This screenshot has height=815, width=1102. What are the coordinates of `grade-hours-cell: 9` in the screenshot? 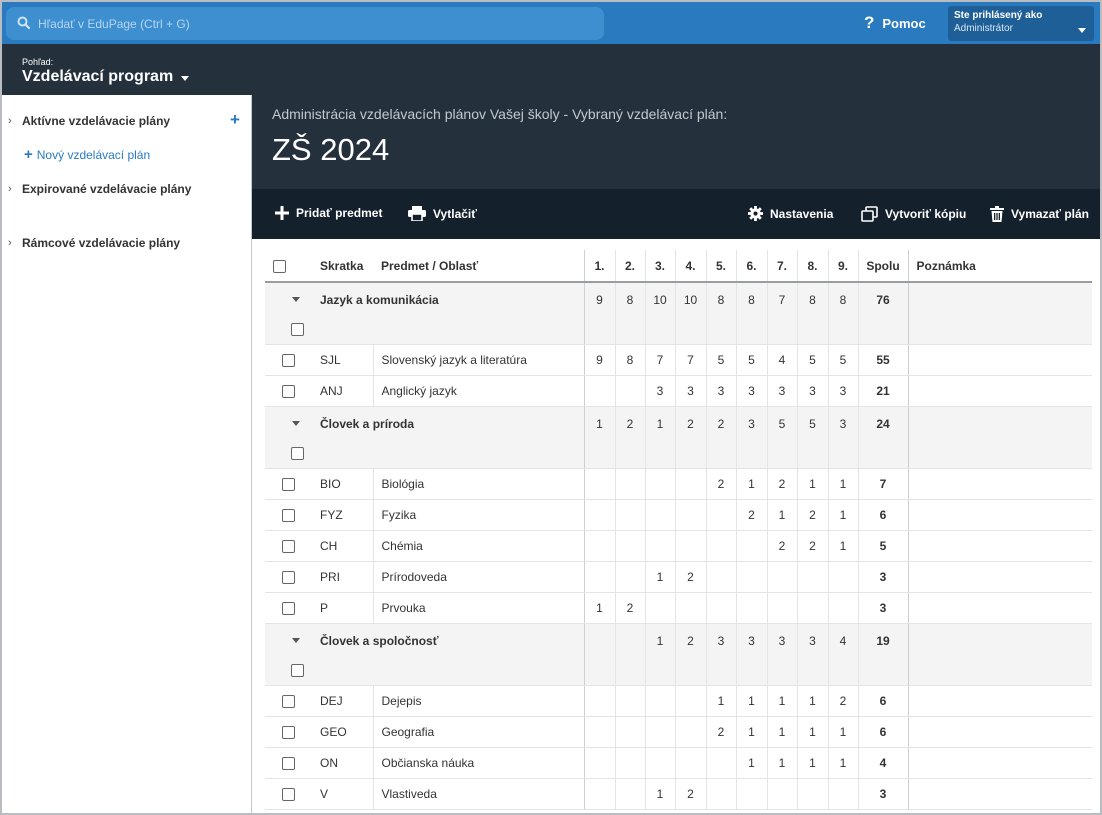 It's located at (600, 360).